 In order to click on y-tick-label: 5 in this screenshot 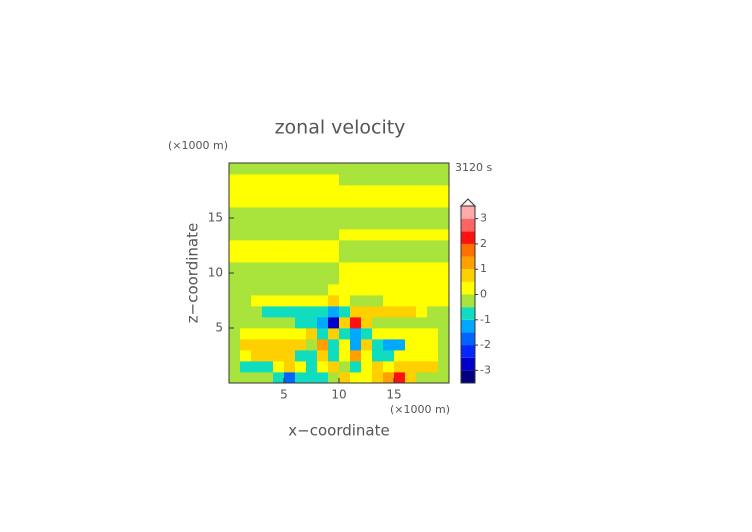, I will do `click(219, 328)`.